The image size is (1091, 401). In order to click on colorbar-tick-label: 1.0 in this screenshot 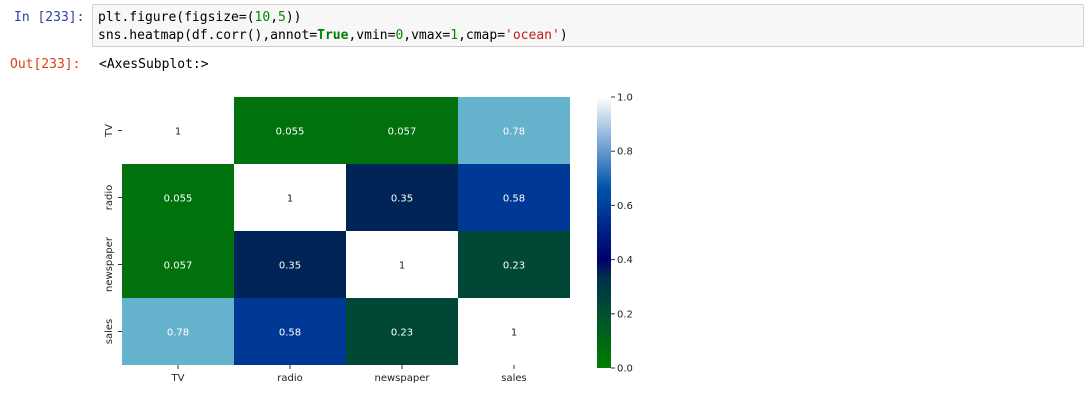, I will do `click(625, 98)`.